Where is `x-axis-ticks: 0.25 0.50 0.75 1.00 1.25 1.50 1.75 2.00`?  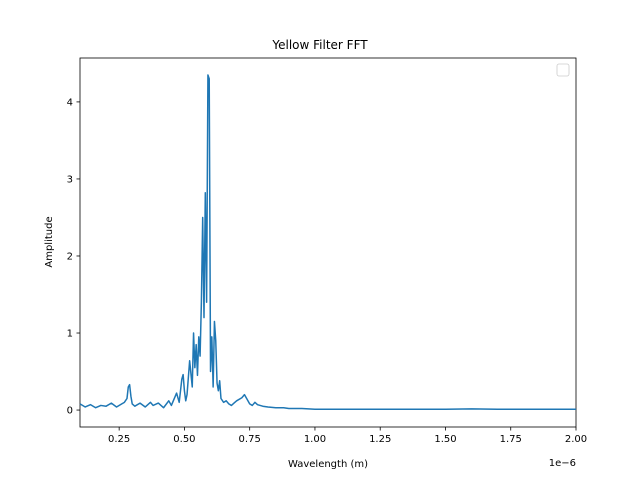 x-axis-ticks: 0.25 0.50 0.75 1.00 1.25 1.50 1.75 2.00 is located at coordinates (347, 436).